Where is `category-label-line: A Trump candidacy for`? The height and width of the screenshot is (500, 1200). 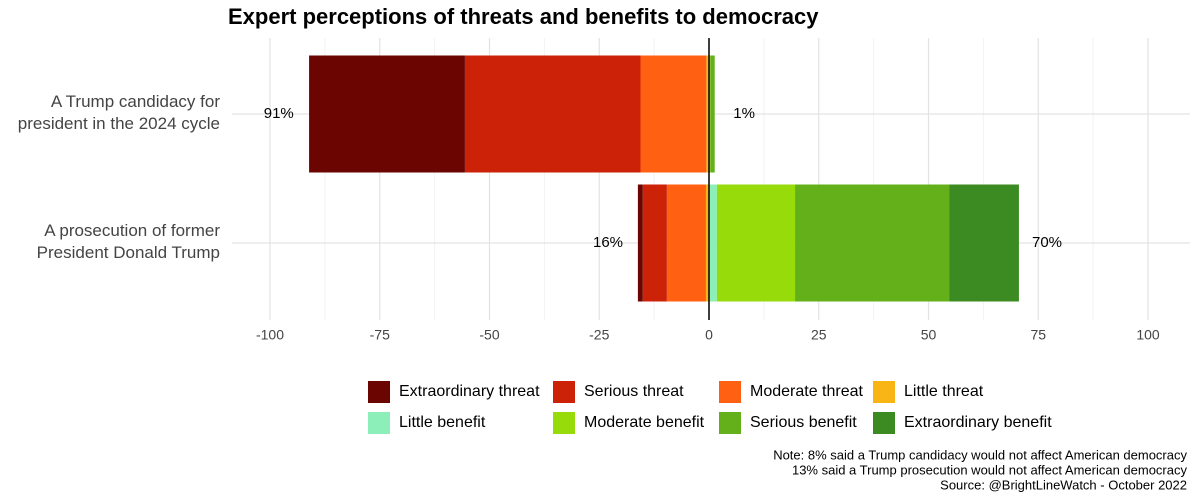 category-label-line: A Trump candidacy for is located at coordinates (135, 101).